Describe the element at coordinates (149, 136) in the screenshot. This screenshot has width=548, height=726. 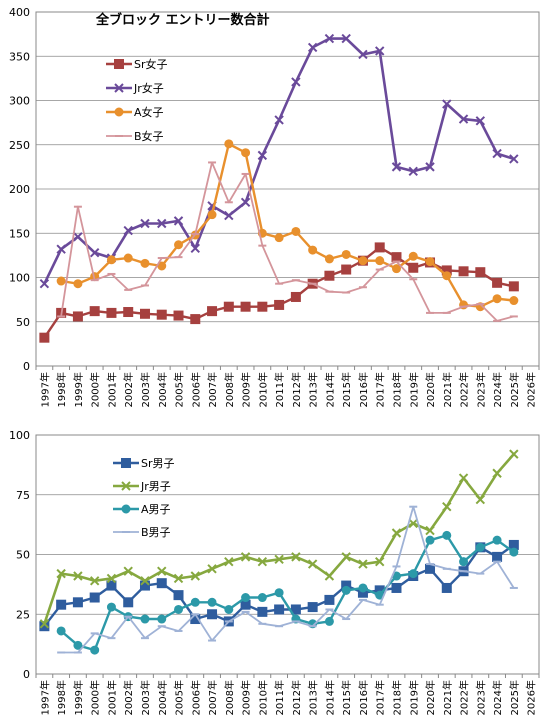
I see `legend-label: B女子` at that location.